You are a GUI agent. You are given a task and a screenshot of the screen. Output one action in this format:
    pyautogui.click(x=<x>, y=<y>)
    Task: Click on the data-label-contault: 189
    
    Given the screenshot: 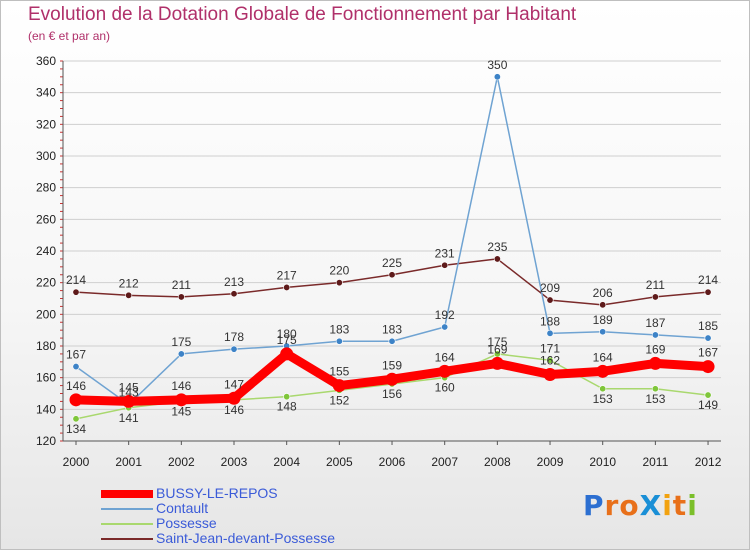 What is the action you would take?
    pyautogui.click(x=603, y=320)
    